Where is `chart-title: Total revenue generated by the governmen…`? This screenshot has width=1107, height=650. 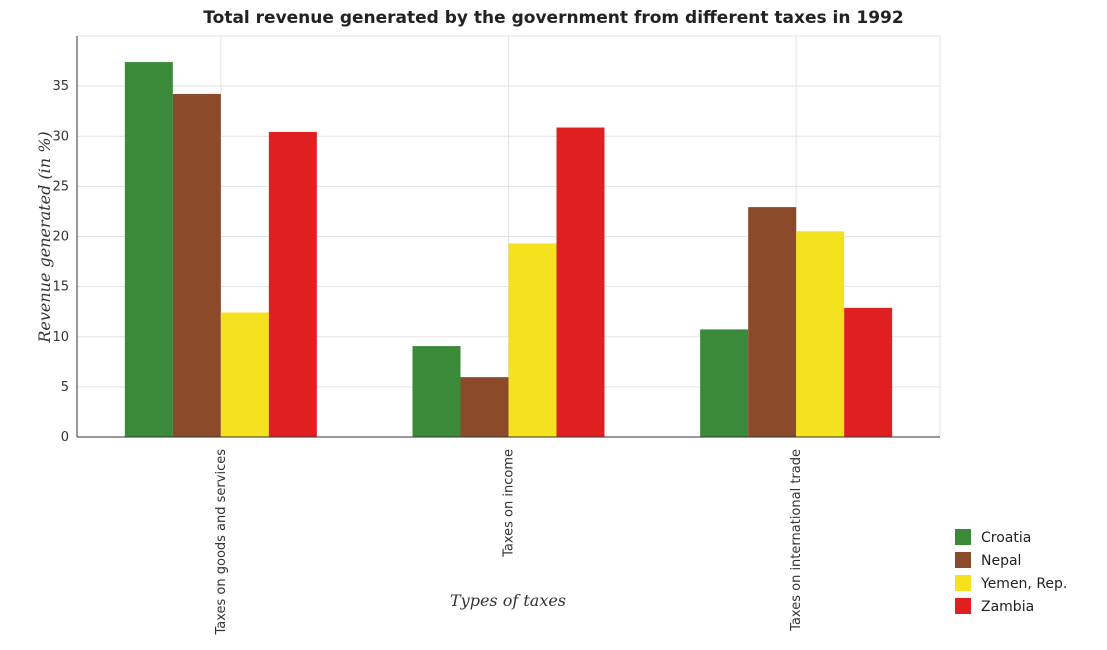 chart-title: Total revenue generated by the governmen… is located at coordinates (553, 18).